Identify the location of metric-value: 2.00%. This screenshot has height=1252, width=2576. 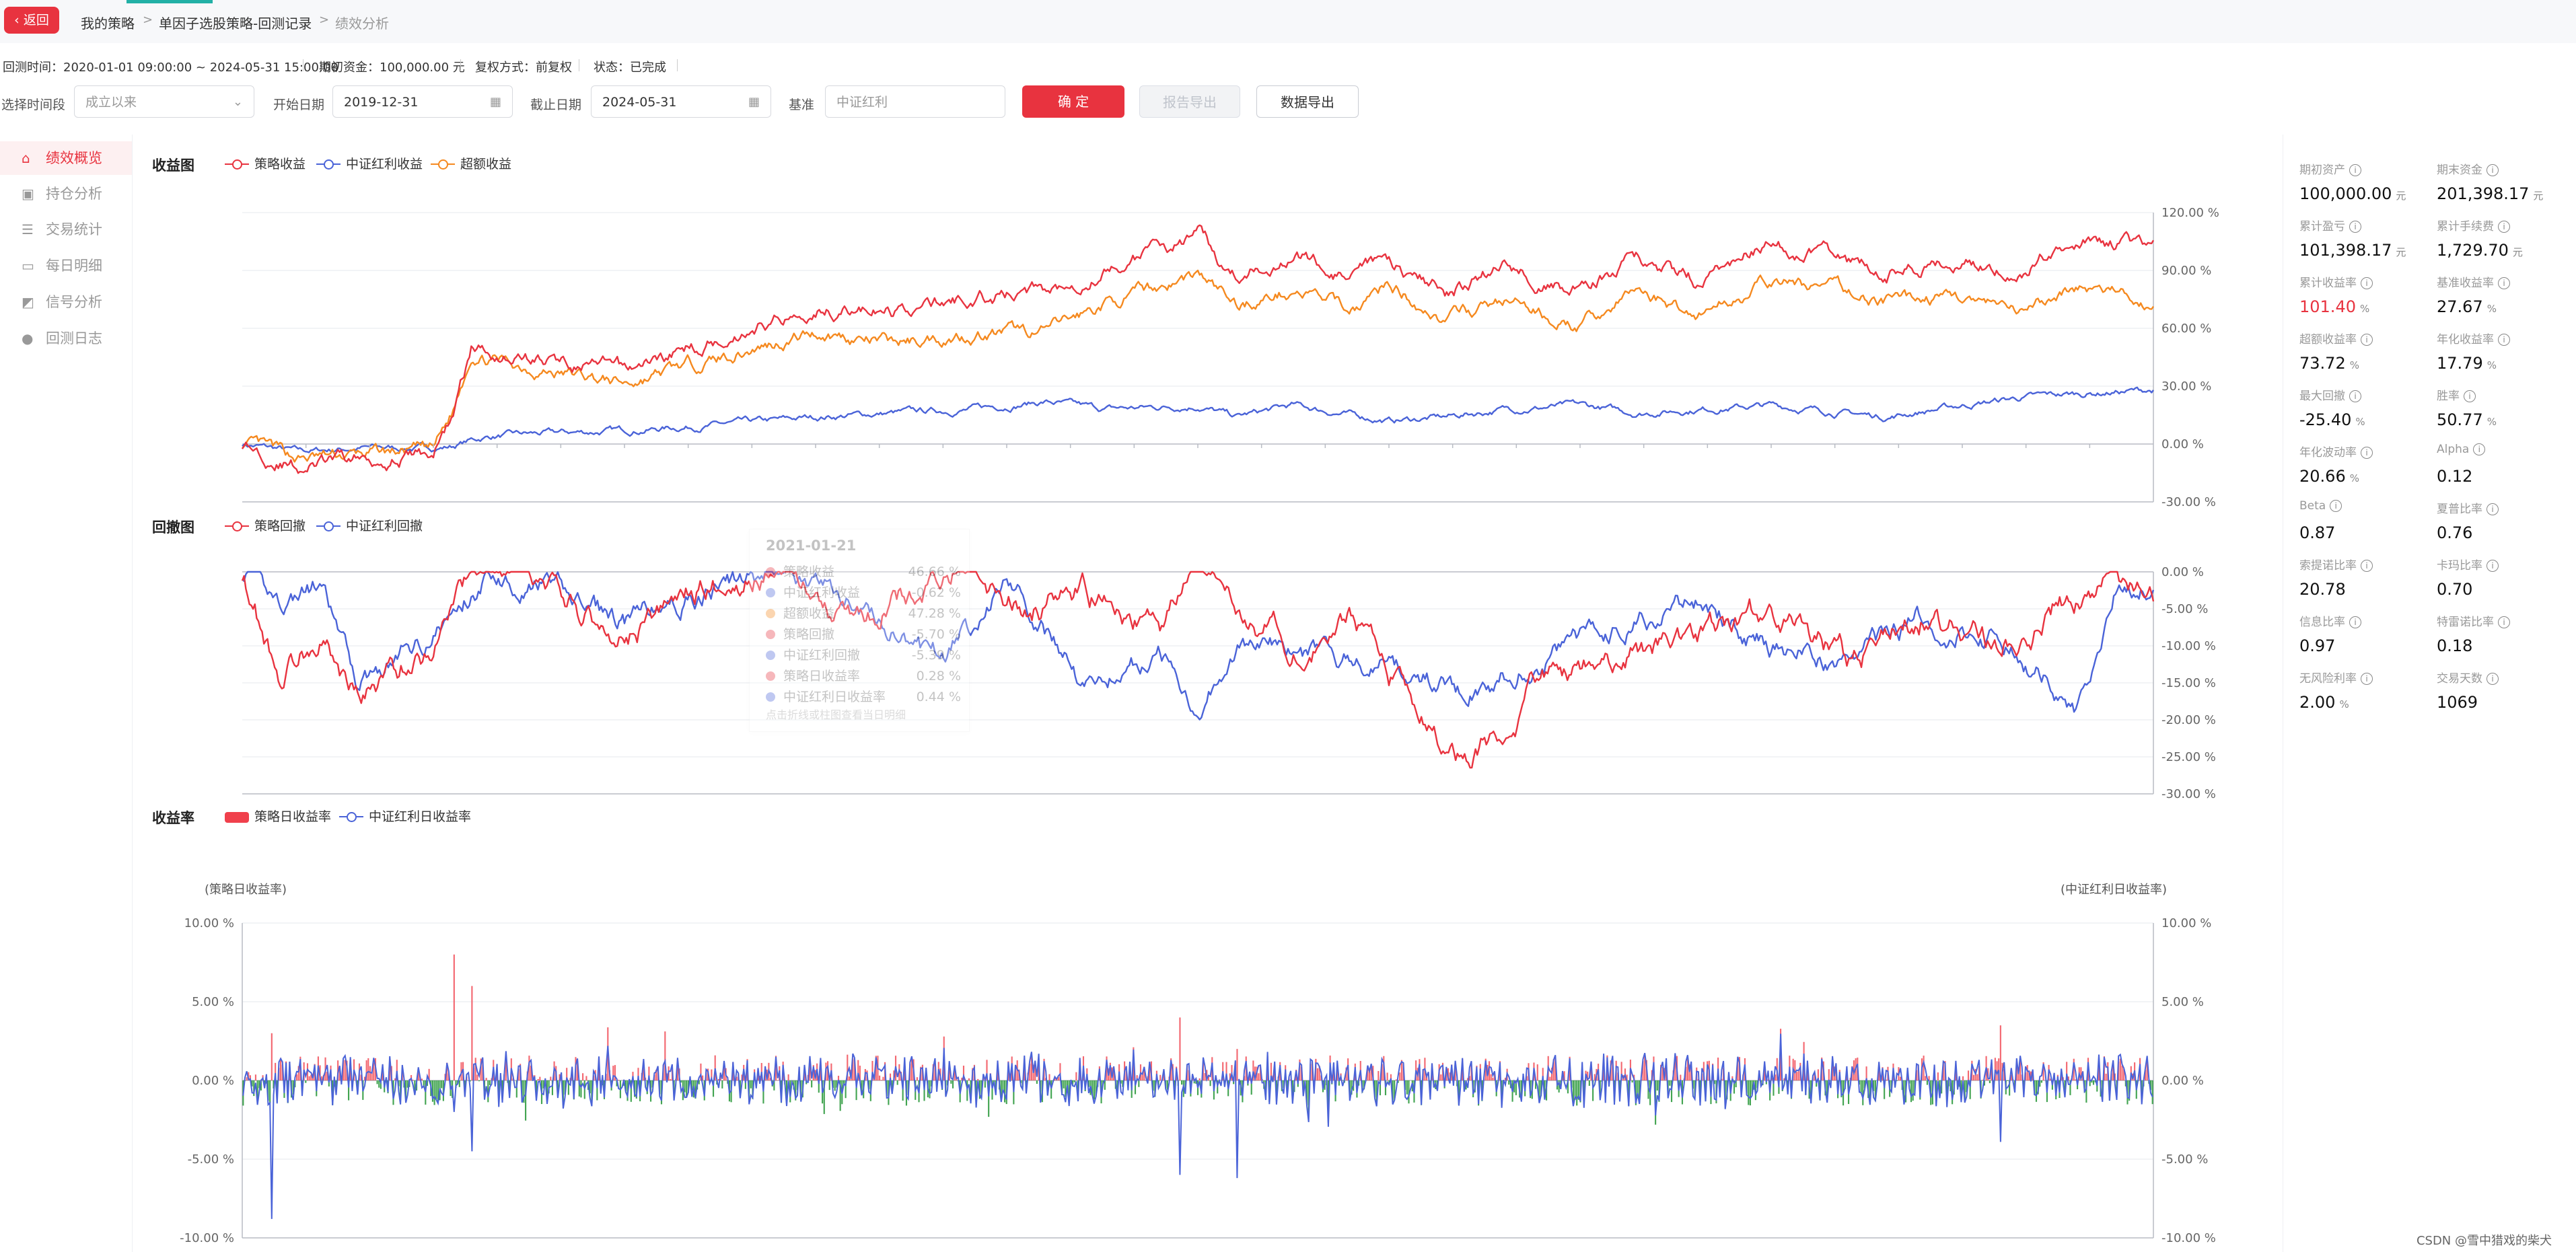
(2324, 702).